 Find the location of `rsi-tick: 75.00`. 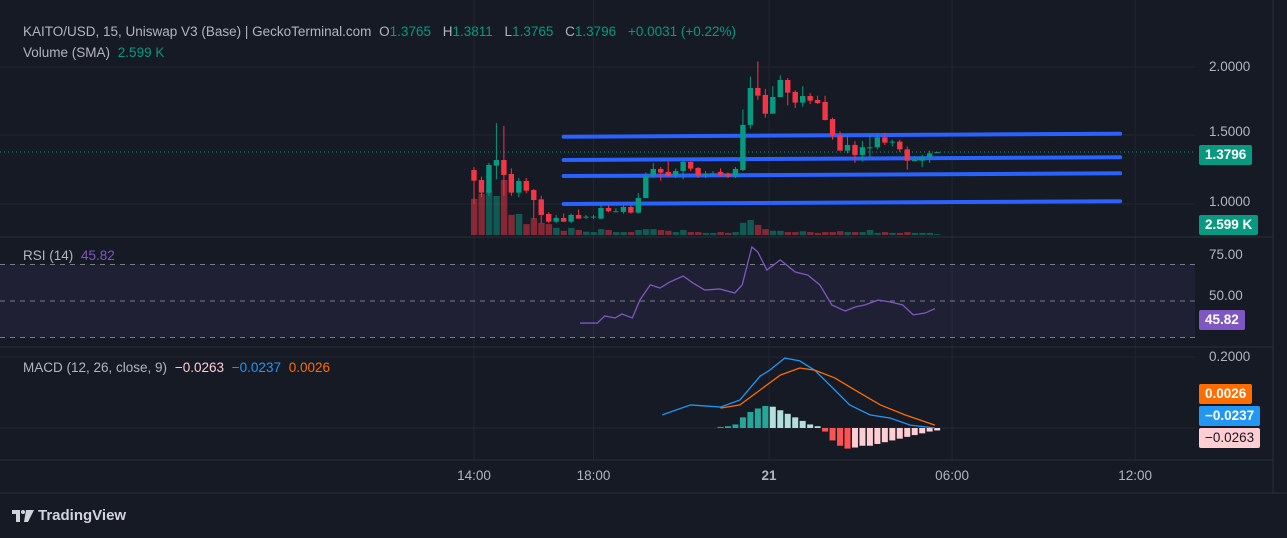

rsi-tick: 75.00 is located at coordinates (1226, 254).